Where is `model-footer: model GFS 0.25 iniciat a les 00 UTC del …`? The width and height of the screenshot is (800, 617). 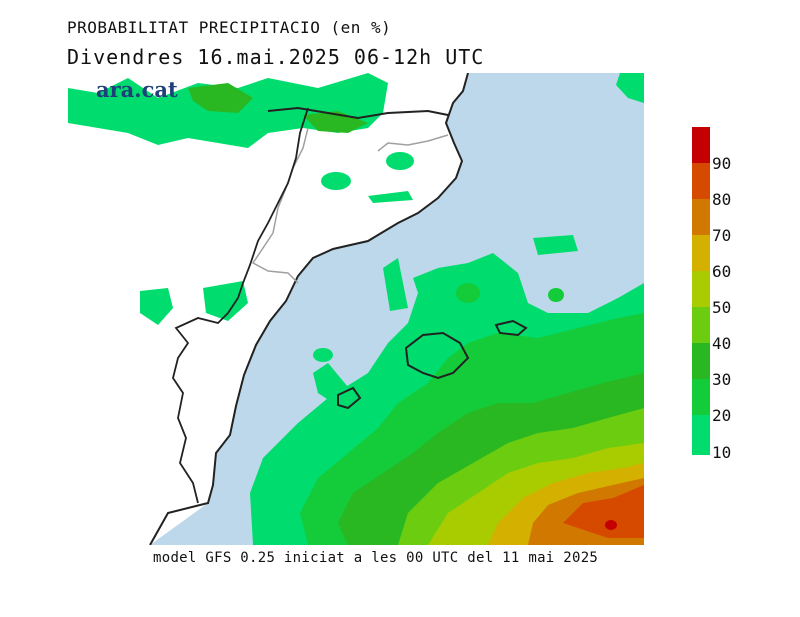 model-footer: model GFS 0.25 iniciat a les 00 UTC del … is located at coordinates (376, 558).